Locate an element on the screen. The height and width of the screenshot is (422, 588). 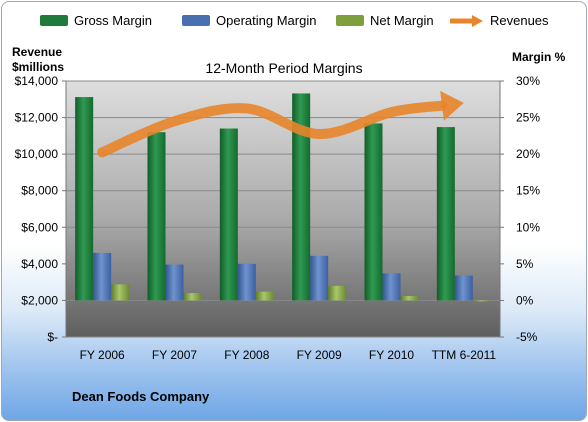
left-tick-label: $8,000 is located at coordinates (39, 191).